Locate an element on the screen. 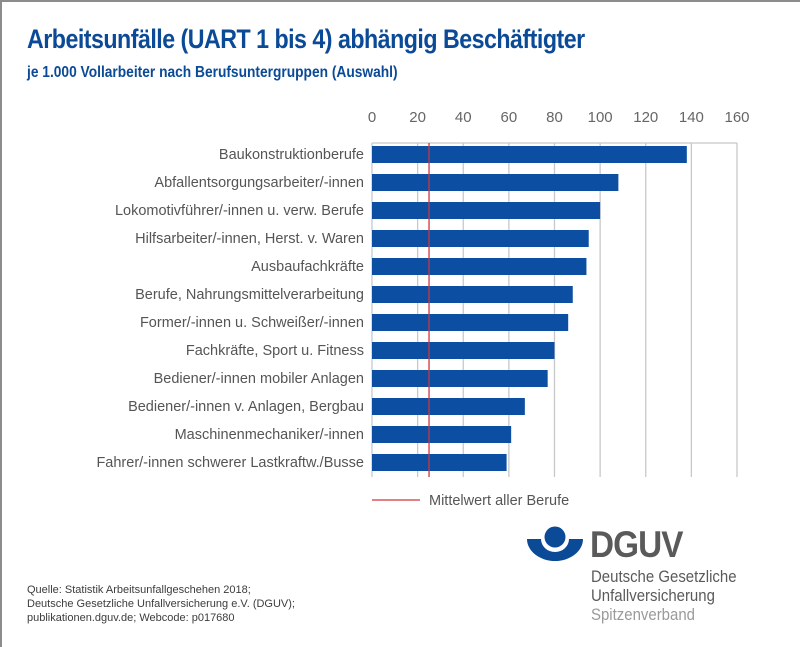 Image resolution: width=800 pixels, height=647 pixels. source-line: publikationen.dguv.de; Webcode: p017680 is located at coordinates (131, 618).